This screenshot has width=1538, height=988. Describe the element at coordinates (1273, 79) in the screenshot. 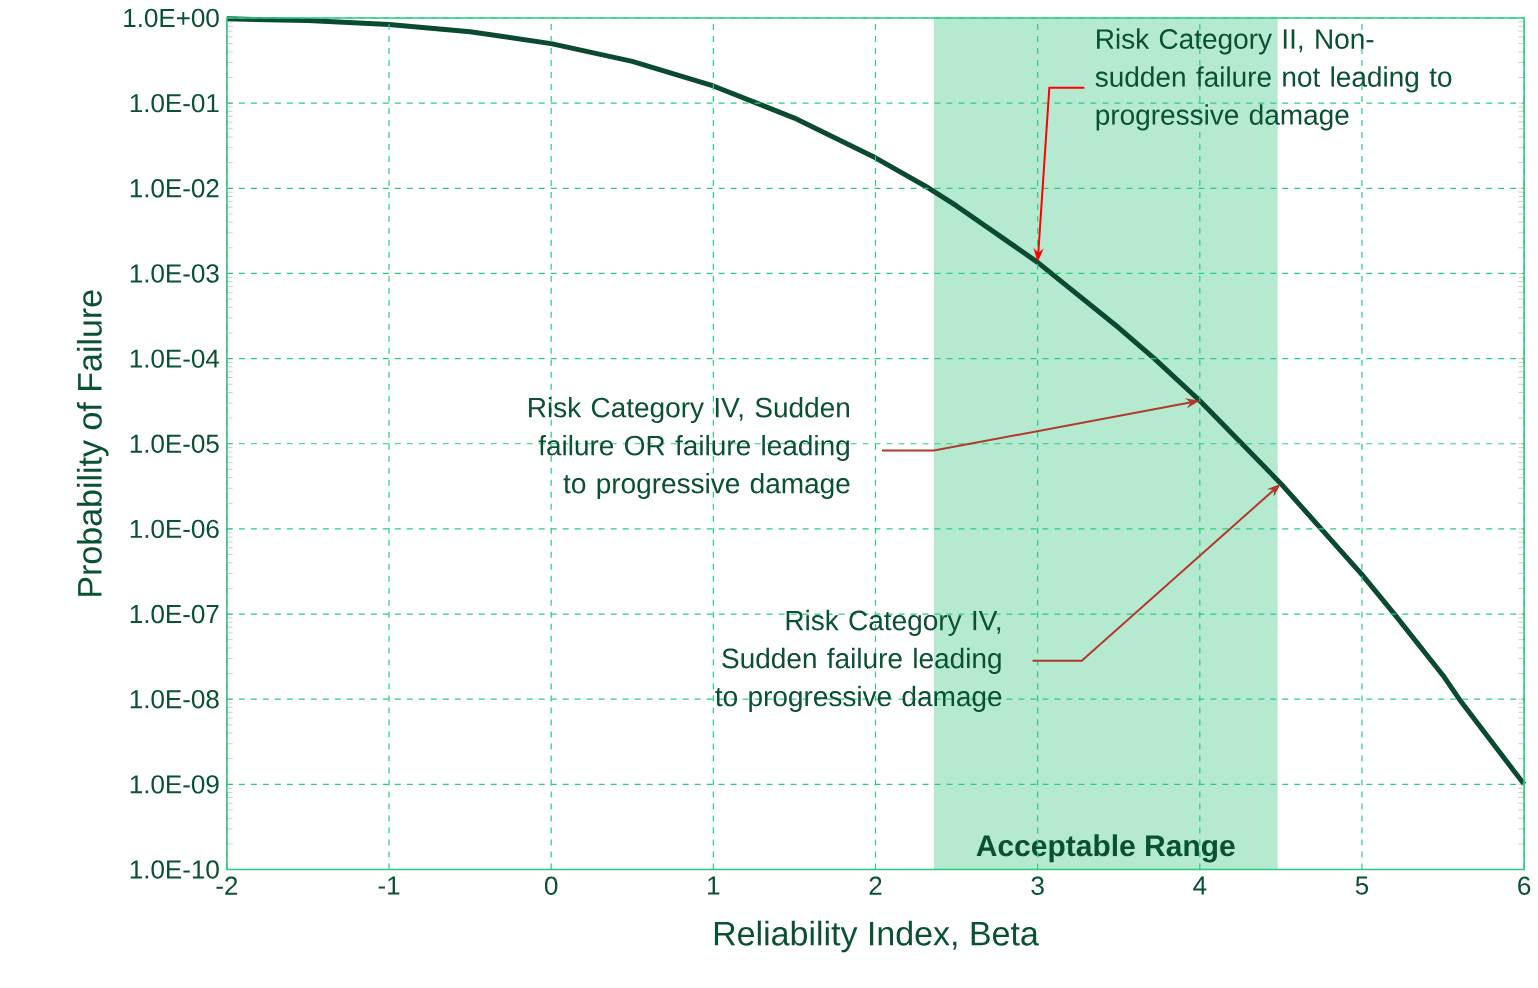

I see `annotation: Risk Category II, Non-sudden failure not leading to progressive damage` at that location.